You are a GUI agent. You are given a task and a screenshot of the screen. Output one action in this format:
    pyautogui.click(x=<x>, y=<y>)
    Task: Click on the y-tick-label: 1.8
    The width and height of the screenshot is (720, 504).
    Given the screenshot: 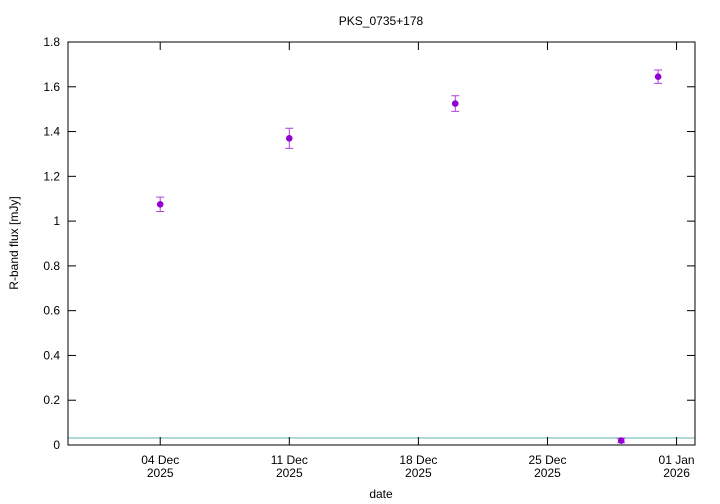 What is the action you would take?
    pyautogui.click(x=51, y=42)
    